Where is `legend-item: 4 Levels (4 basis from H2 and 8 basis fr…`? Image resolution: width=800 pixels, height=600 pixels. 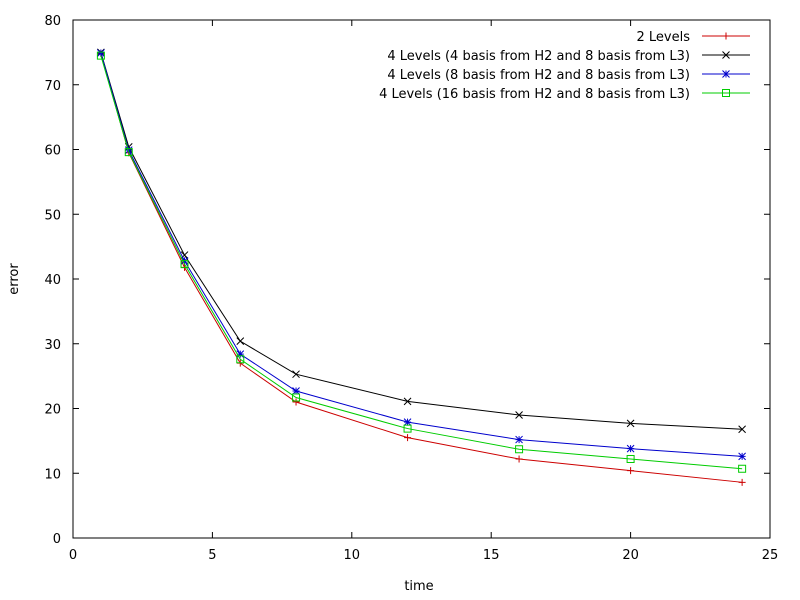 legend-item: 4 Levels (4 basis from H2 and 8 basis fr… is located at coordinates (568, 56).